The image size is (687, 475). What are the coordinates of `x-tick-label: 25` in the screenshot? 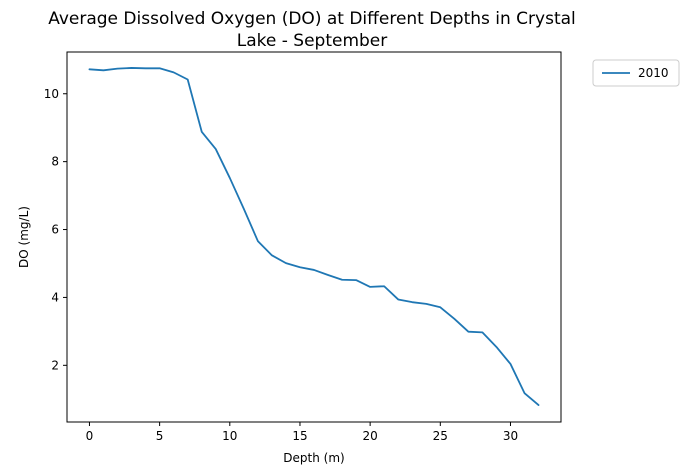 It's located at (440, 436).